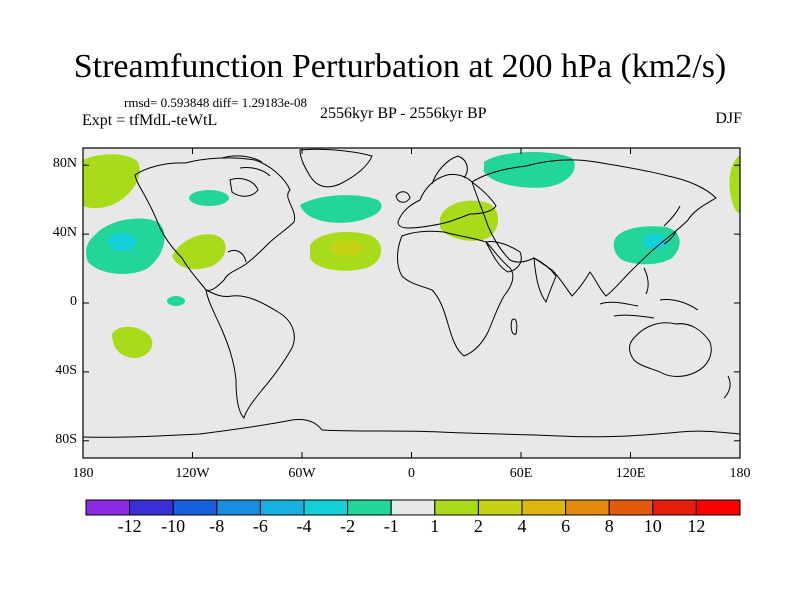  Describe the element at coordinates (246, 166) in the screenshot. I see `coast-arctic-islands` at that location.